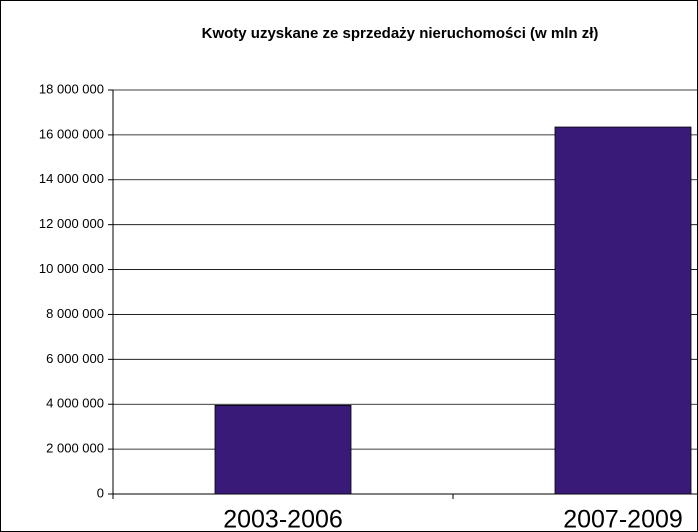 The height and width of the screenshot is (532, 698). I want to click on y-tick-label: 12 000 000, so click(71, 223).